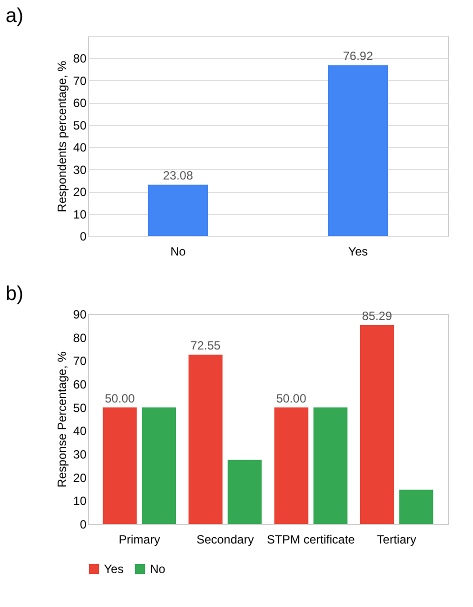 Image resolution: width=473 pixels, height=607 pixels. Describe the element at coordinates (15, 294) in the screenshot. I see `chart-title: b)` at that location.